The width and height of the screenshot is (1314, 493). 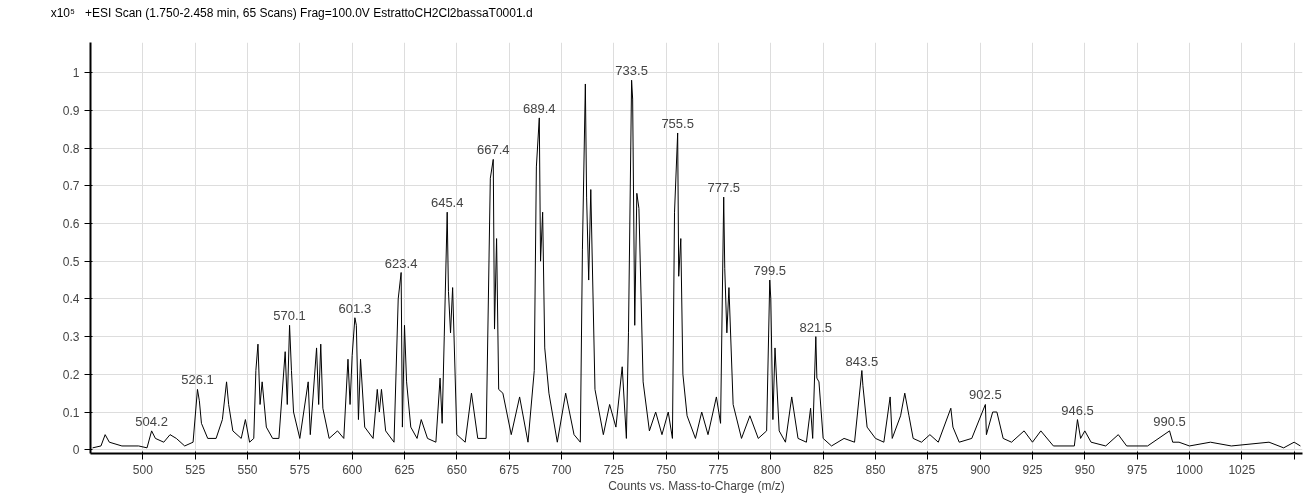 What do you see at coordinates (666, 469) in the screenshot?
I see `x-tick-label: 750` at bounding box center [666, 469].